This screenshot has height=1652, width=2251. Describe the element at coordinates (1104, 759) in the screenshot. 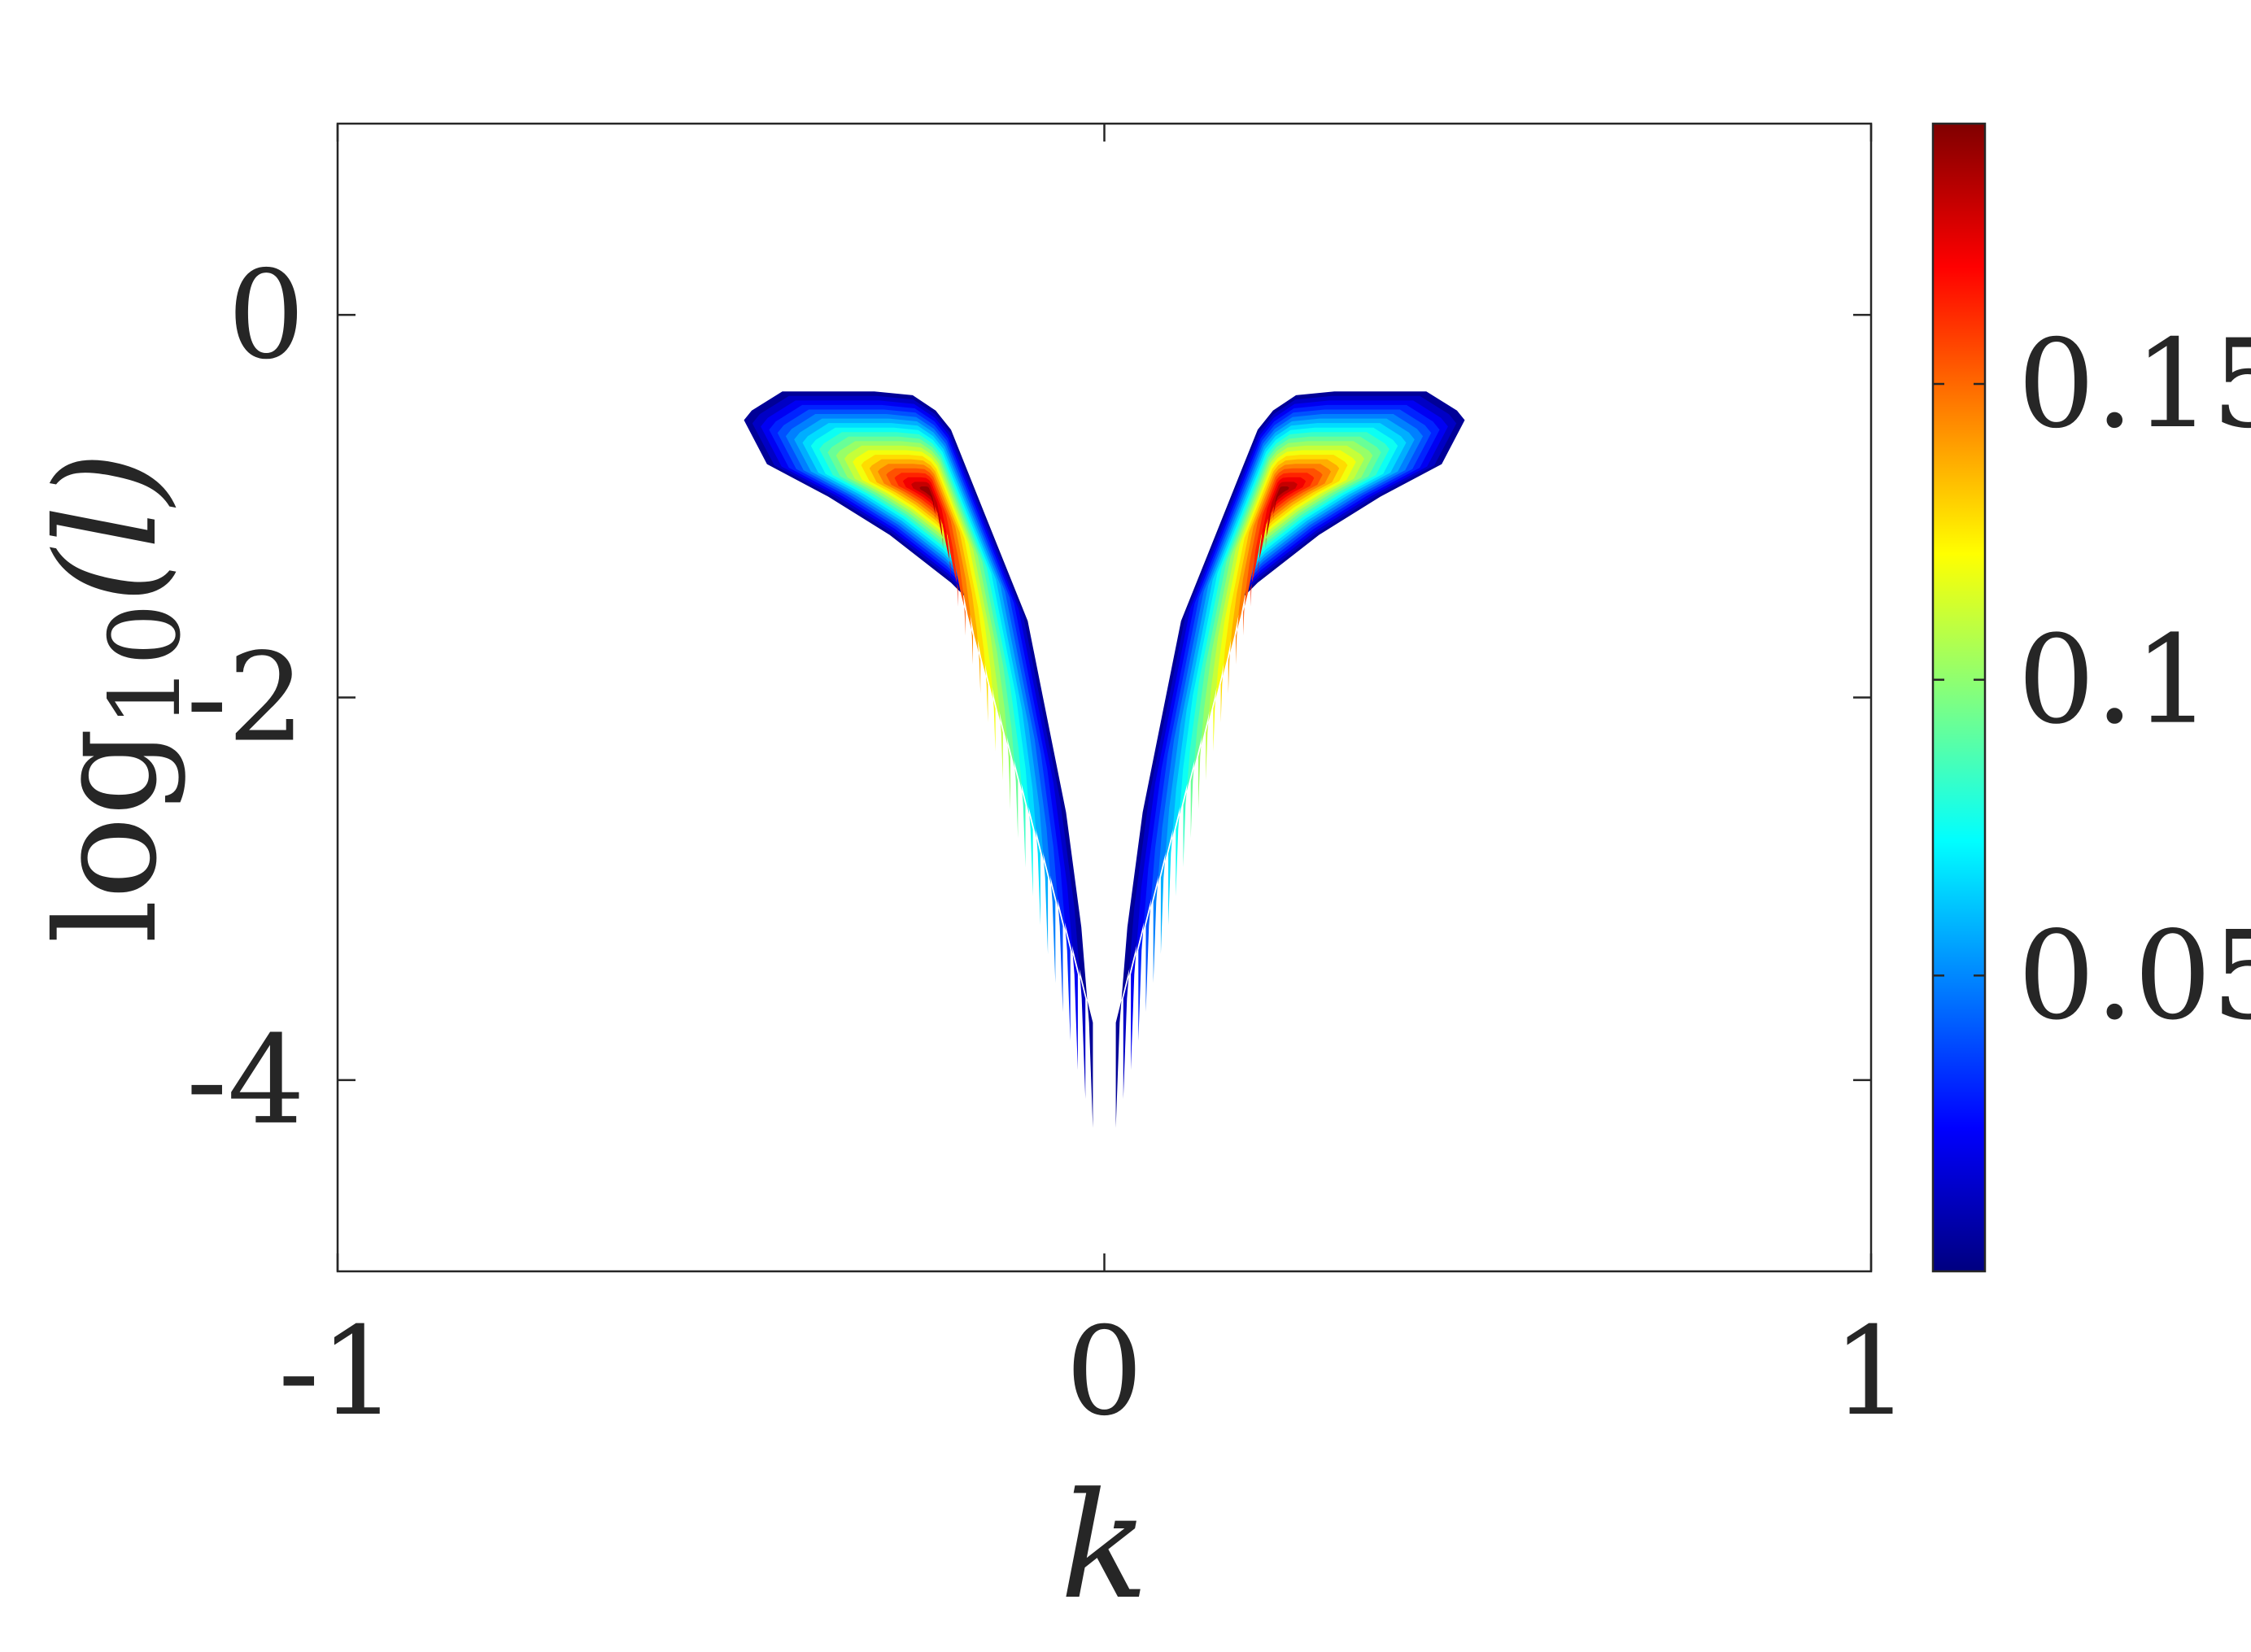

I see `heatmap-layer` at that location.